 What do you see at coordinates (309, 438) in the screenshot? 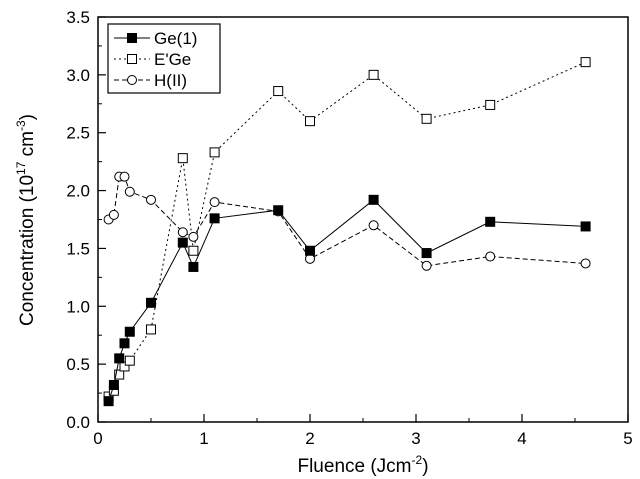
I see `x-tick-label: 2` at bounding box center [309, 438].